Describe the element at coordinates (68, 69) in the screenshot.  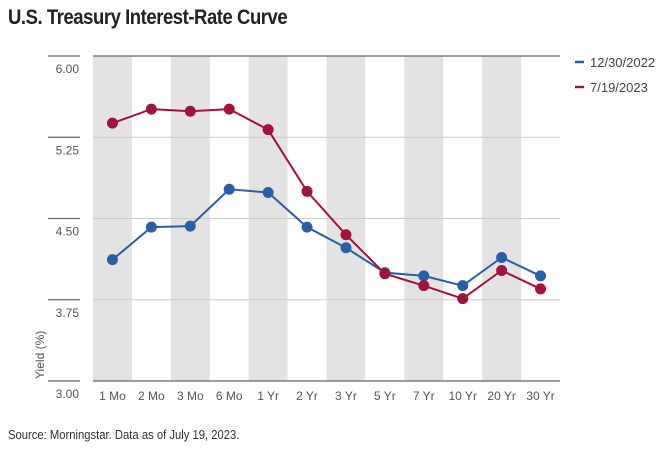
I see `y-tick-label: 6.00` at that location.